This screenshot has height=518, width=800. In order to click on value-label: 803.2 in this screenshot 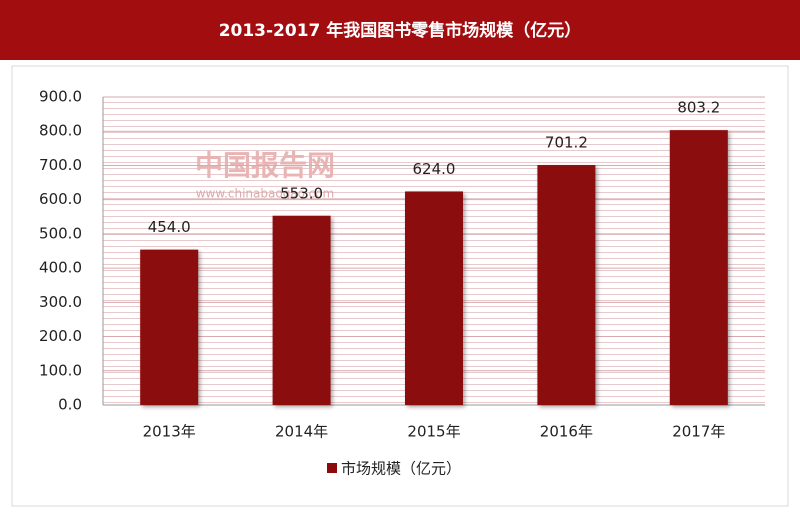, I will do `click(698, 108)`.